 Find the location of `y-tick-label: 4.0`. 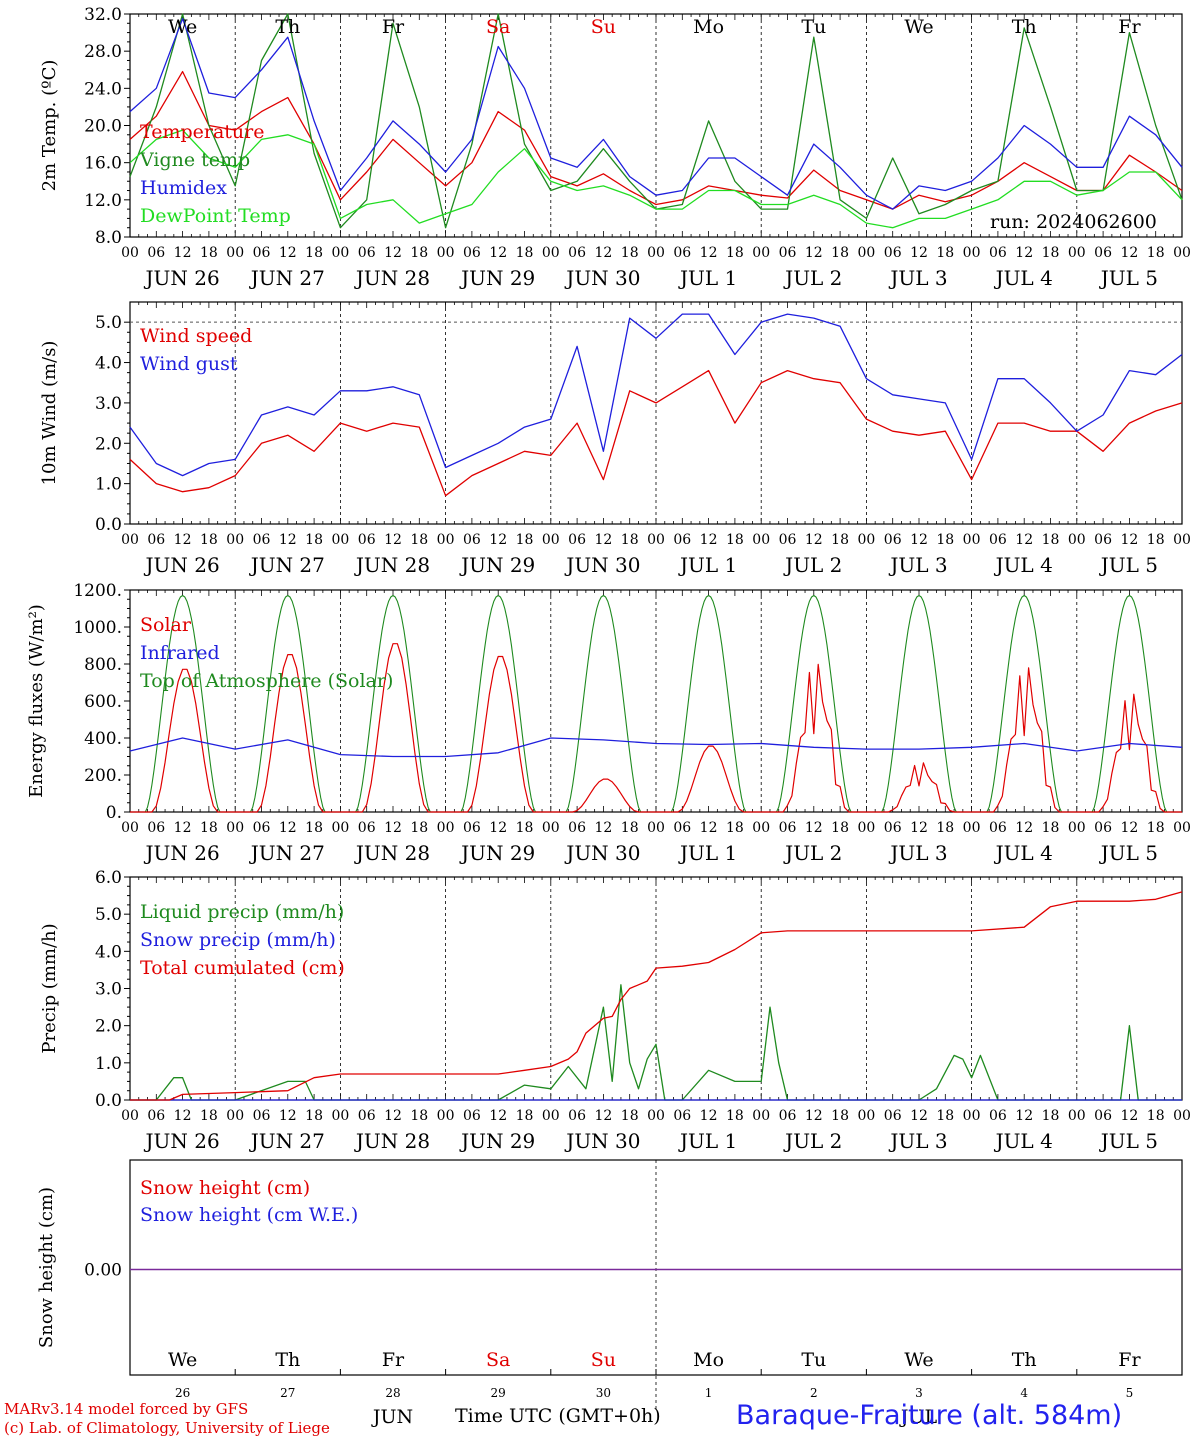

y-tick-label: 4.0 is located at coordinates (108, 952).